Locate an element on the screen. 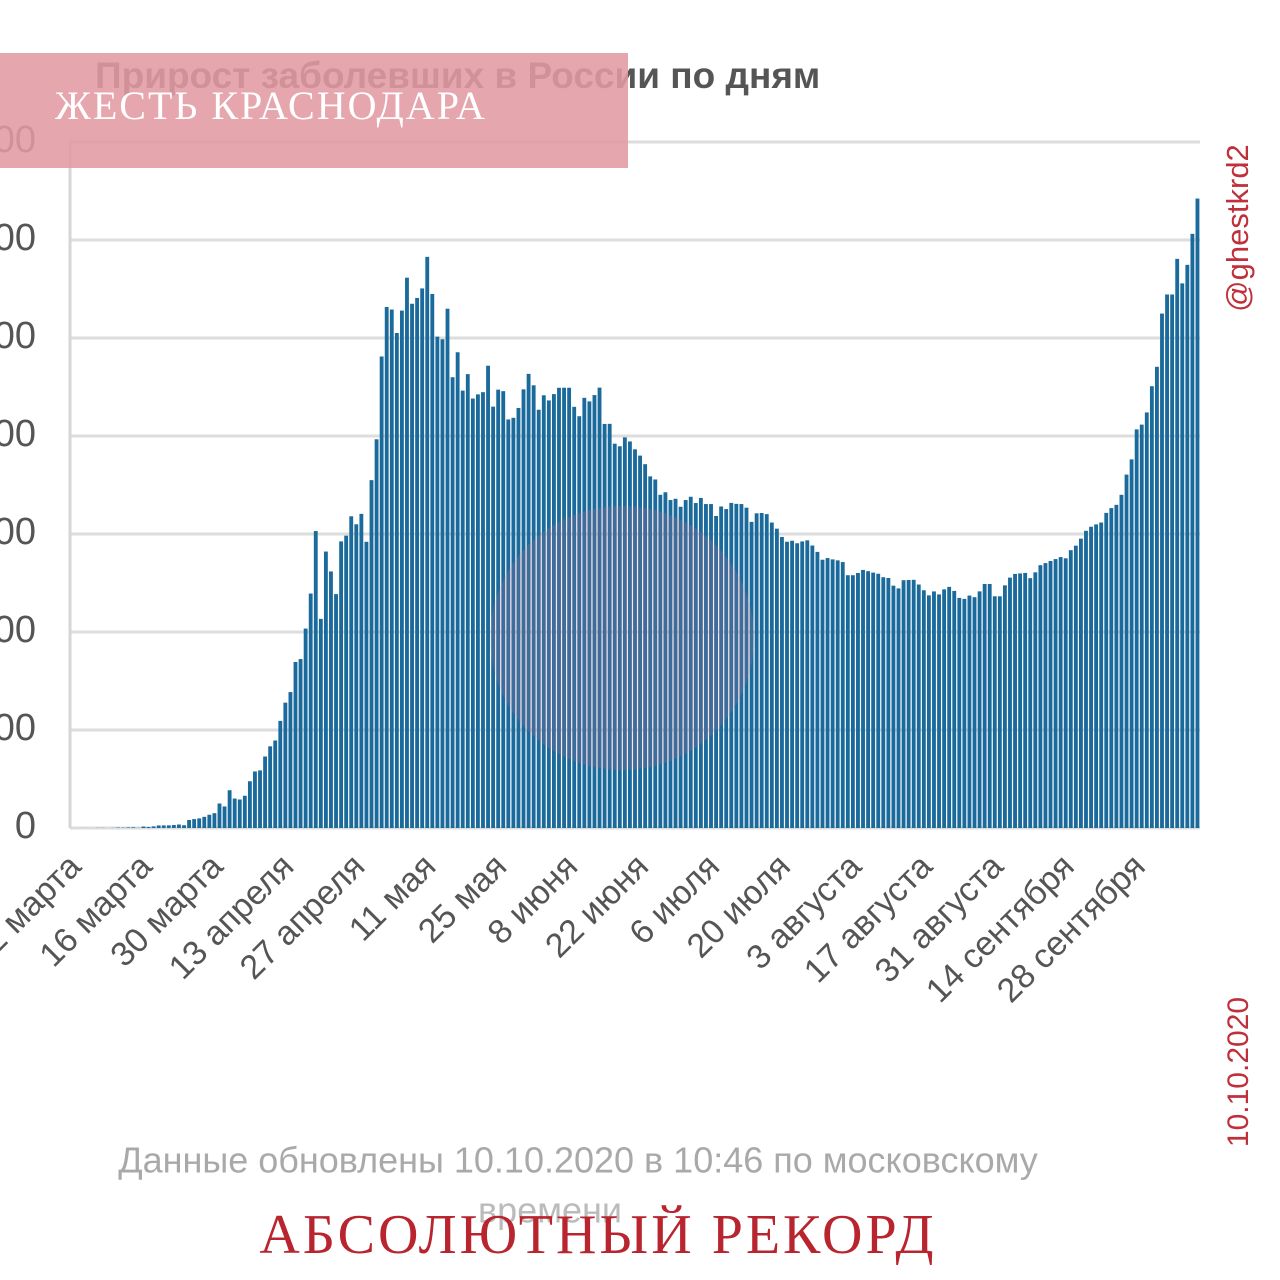  handle: @ghestkrd2 is located at coordinates (1237, 228).